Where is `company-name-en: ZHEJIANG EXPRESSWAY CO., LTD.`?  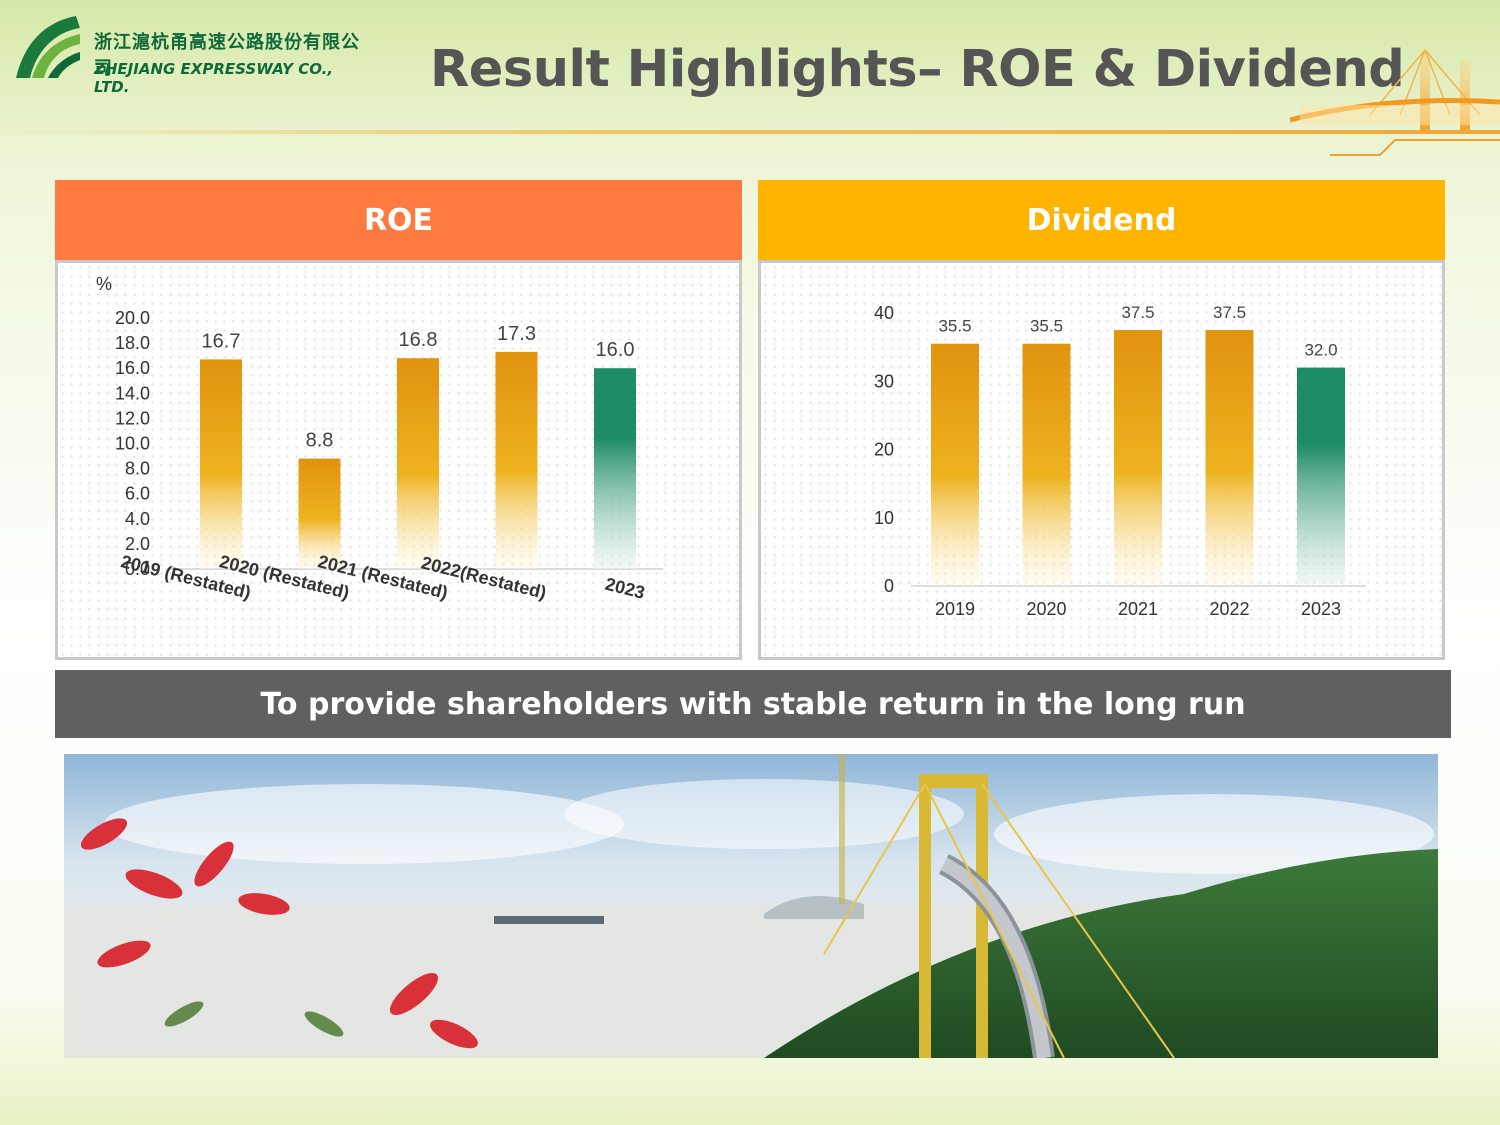 company-name-en: ZHEJIANG EXPRESSWAY CO., LTD. is located at coordinates (214, 78).